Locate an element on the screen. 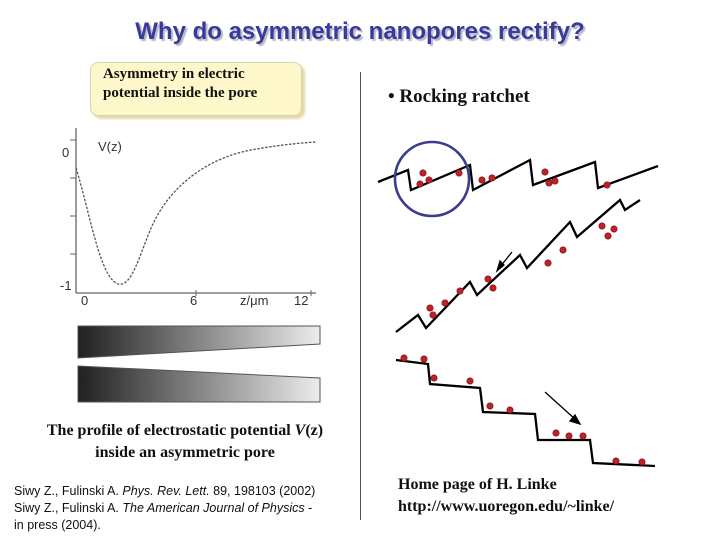  caption-var-v: V is located at coordinates (300, 430).